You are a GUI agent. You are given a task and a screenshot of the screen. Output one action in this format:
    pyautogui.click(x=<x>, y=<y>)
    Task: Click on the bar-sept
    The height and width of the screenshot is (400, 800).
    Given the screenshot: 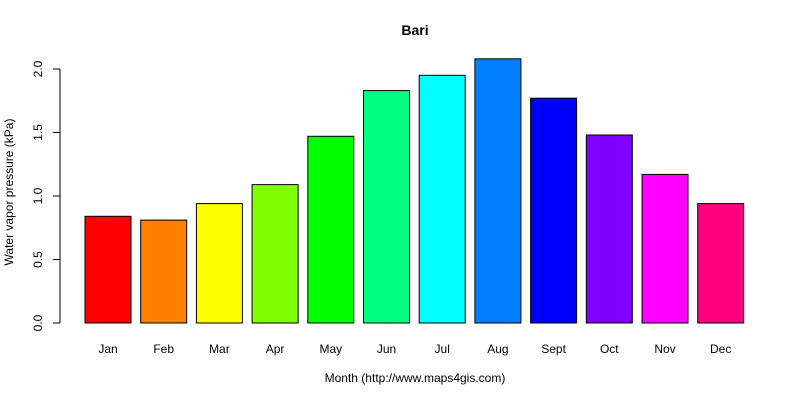 What is the action you would take?
    pyautogui.click(x=554, y=210)
    